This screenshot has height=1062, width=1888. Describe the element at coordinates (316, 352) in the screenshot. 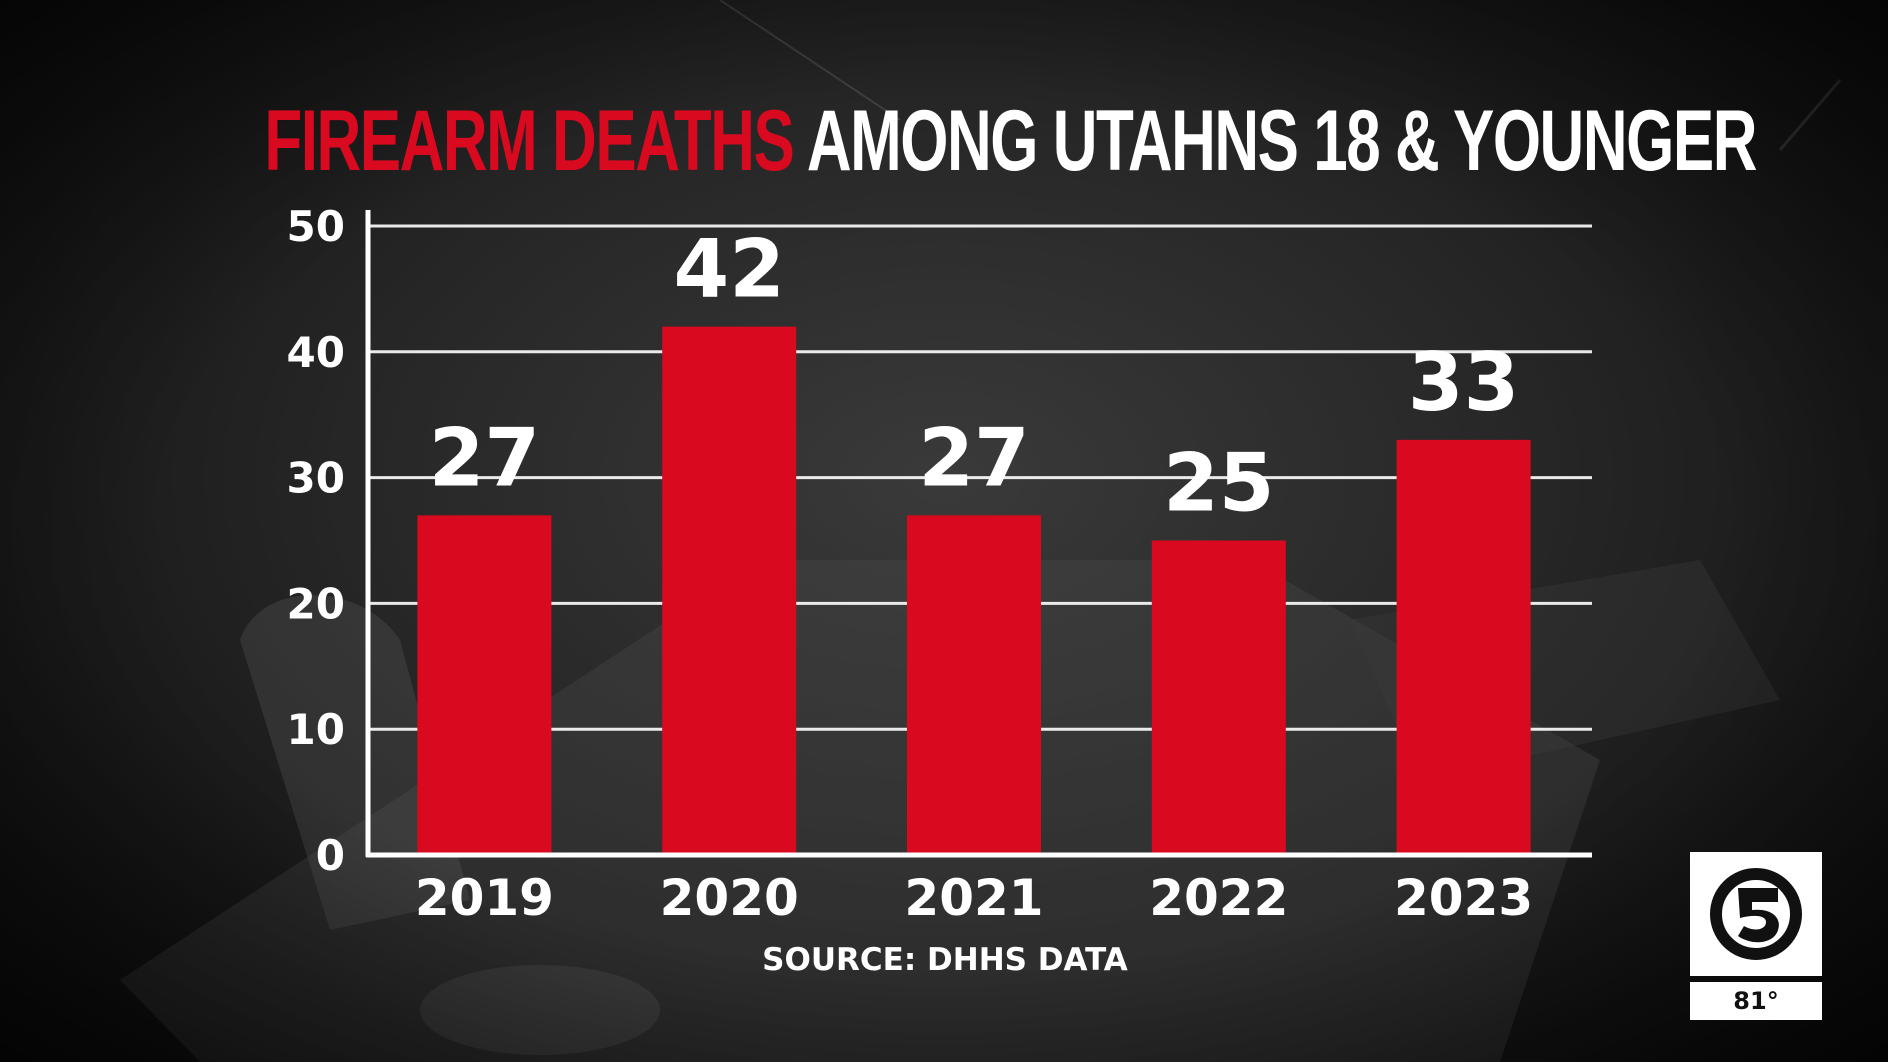

I see `y-tick-label-40: 40` at that location.